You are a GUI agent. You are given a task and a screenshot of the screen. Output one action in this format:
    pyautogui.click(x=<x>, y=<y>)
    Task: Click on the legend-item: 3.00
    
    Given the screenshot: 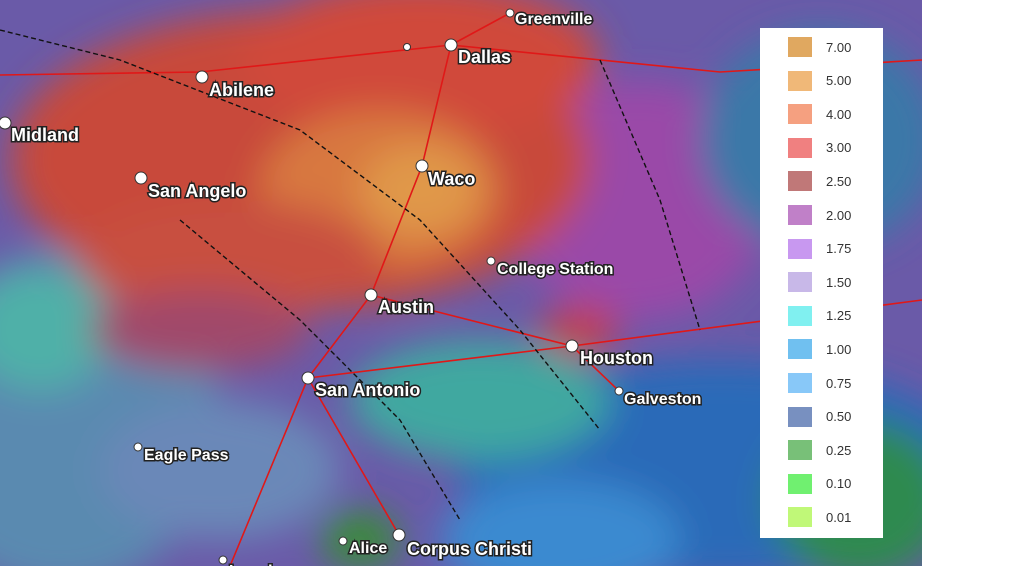 What is the action you would take?
    pyautogui.click(x=819, y=148)
    